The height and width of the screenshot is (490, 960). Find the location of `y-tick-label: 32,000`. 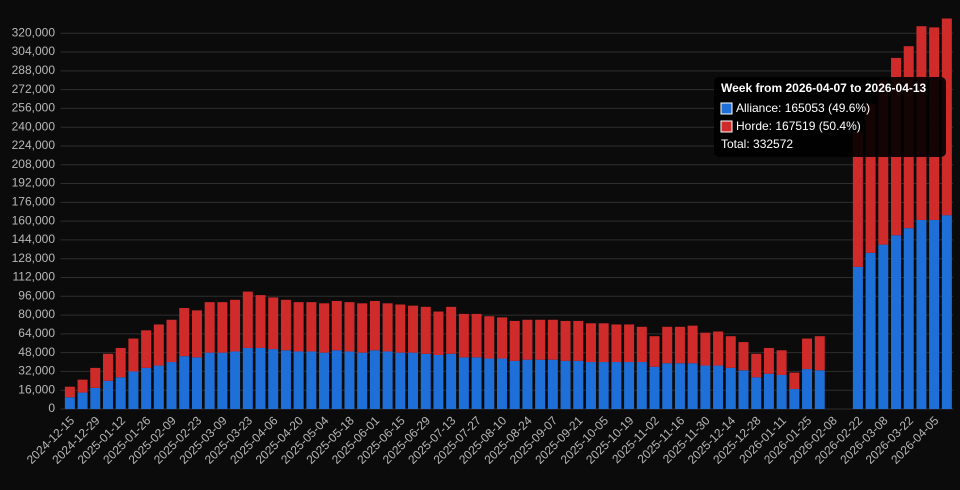

y-tick-label: 32,000 is located at coordinates (36, 371).